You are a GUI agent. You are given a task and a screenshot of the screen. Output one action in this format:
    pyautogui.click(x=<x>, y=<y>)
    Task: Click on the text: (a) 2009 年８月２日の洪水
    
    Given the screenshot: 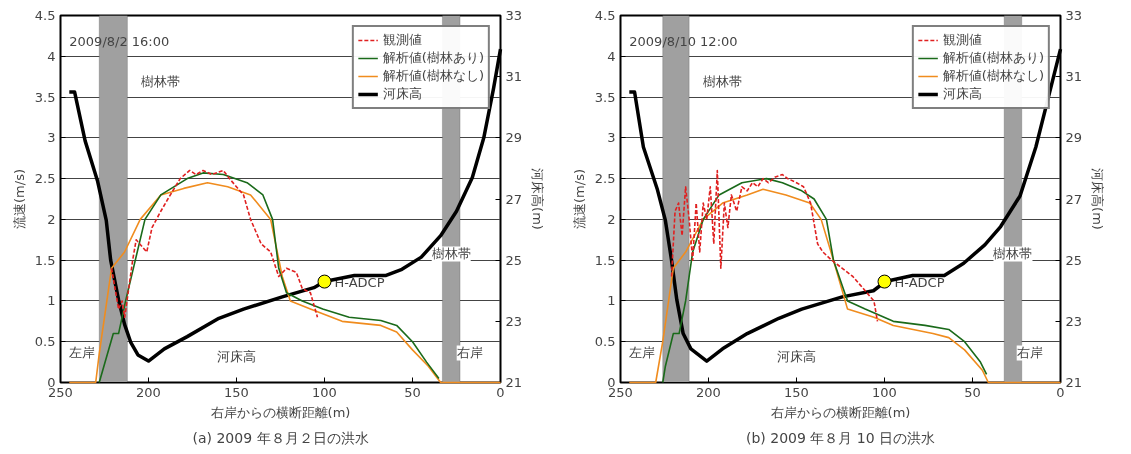 What is the action you would take?
    pyautogui.click(x=280, y=437)
    